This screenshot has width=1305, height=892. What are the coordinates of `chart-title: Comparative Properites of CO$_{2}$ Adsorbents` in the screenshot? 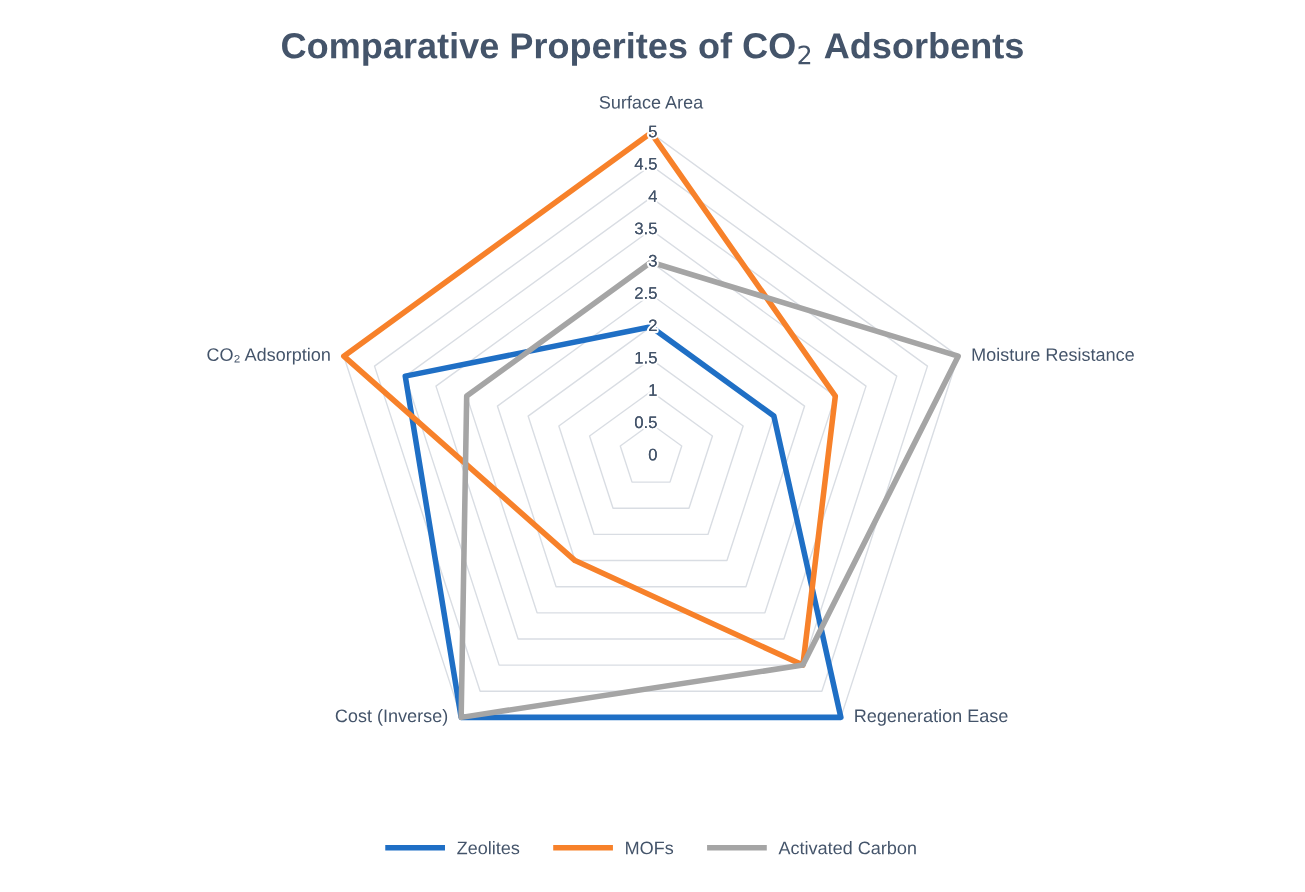 It's located at (652, 49).